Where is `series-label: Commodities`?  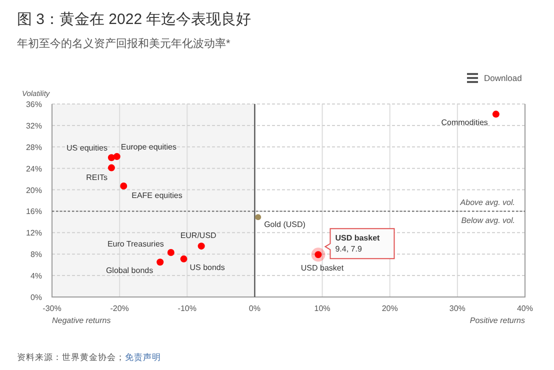
series-label: Commodities is located at coordinates (464, 123).